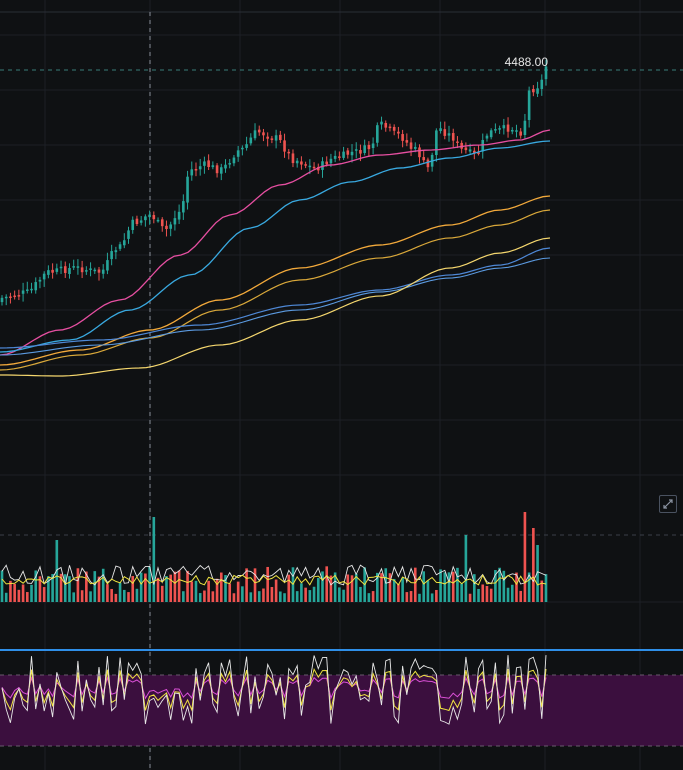 The image size is (683, 770). Describe the element at coordinates (275, 298) in the screenshot. I see `ma-line-blue` at that location.